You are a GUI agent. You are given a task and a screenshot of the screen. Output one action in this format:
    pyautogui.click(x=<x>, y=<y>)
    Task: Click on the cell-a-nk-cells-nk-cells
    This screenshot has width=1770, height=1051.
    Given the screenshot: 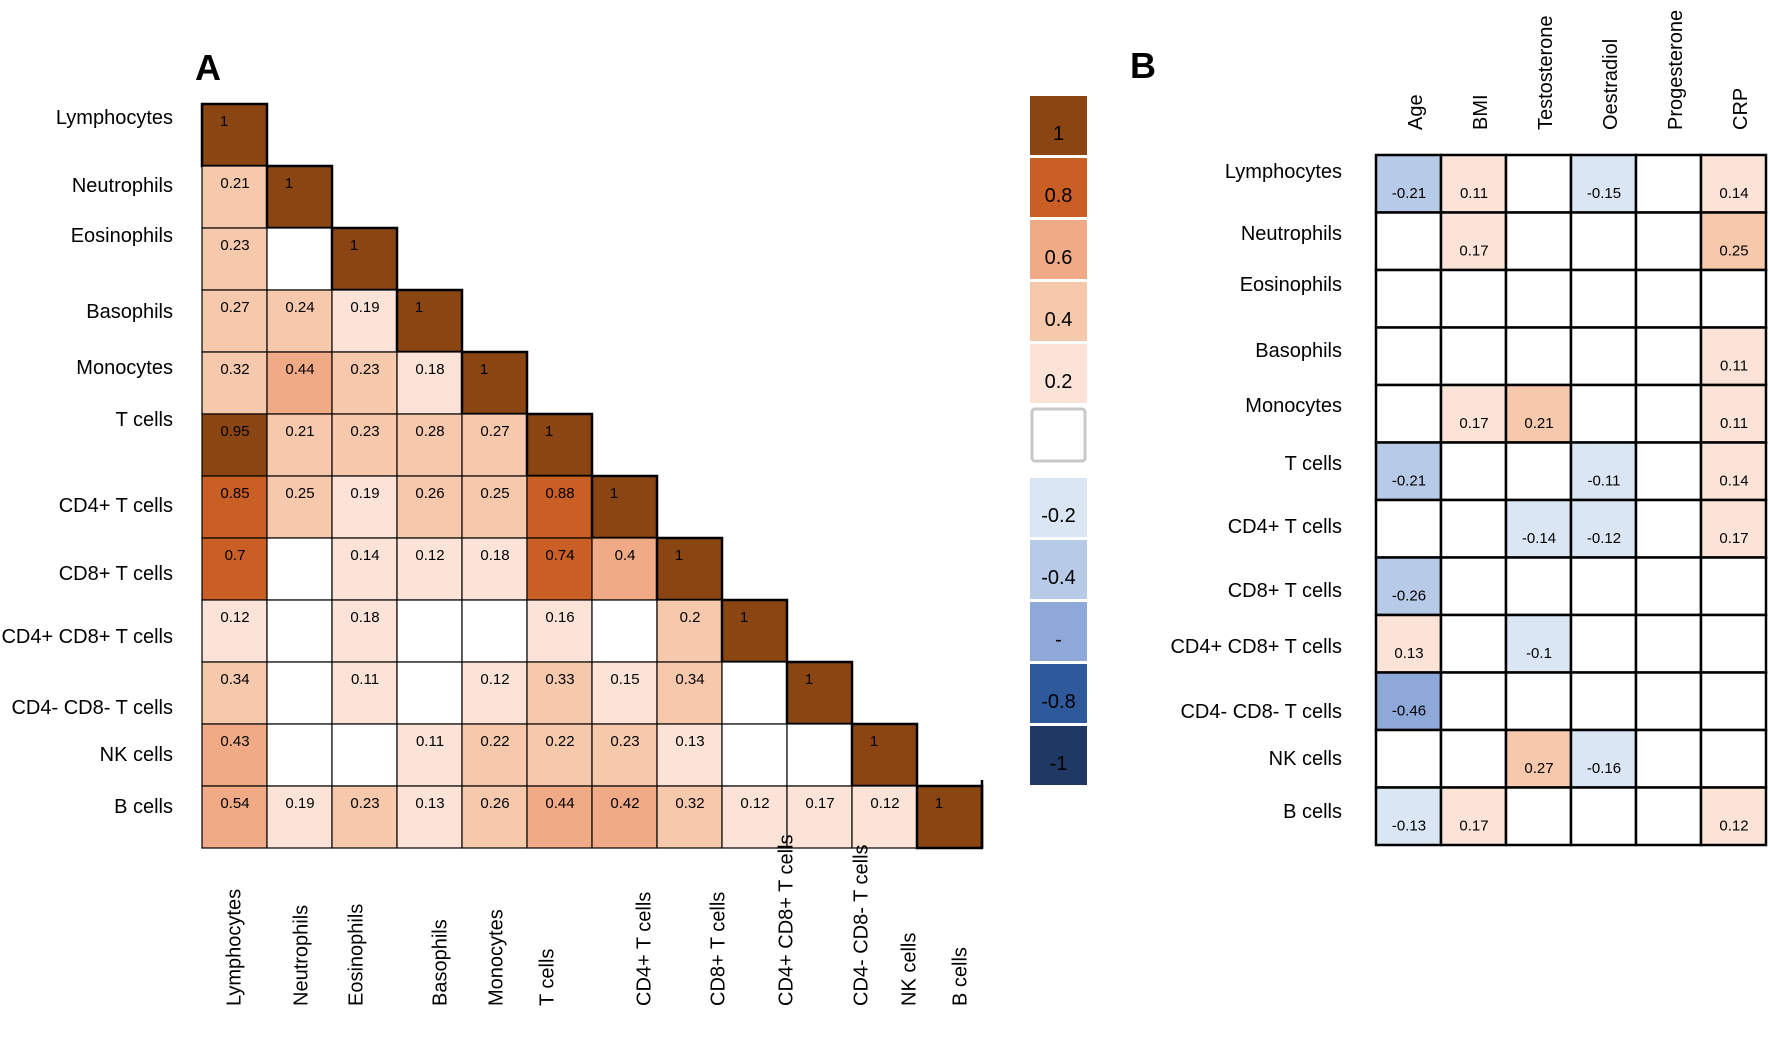 What is the action you would take?
    pyautogui.click(x=884, y=755)
    